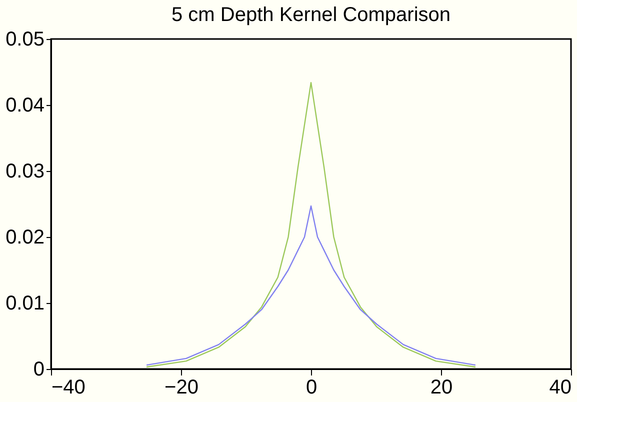  Describe the element at coordinates (69, 387) in the screenshot. I see `x-tick-label: −40` at that location.